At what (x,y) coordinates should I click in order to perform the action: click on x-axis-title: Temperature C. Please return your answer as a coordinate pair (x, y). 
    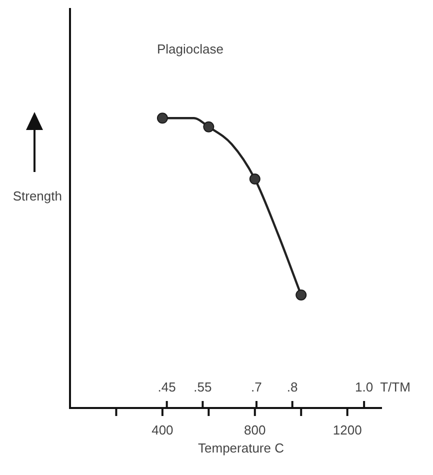
    Looking at the image, I should click on (241, 448).